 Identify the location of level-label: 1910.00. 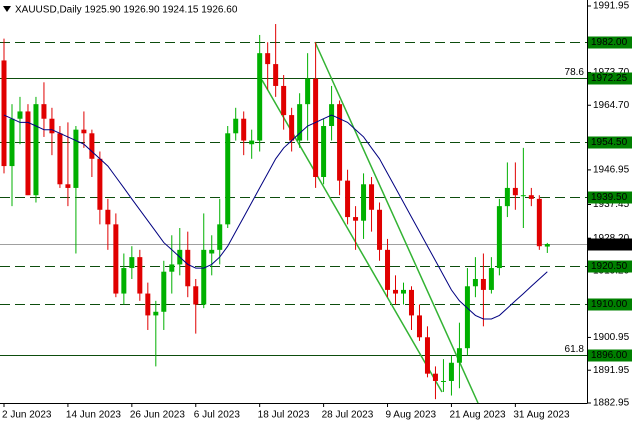
(609, 304).